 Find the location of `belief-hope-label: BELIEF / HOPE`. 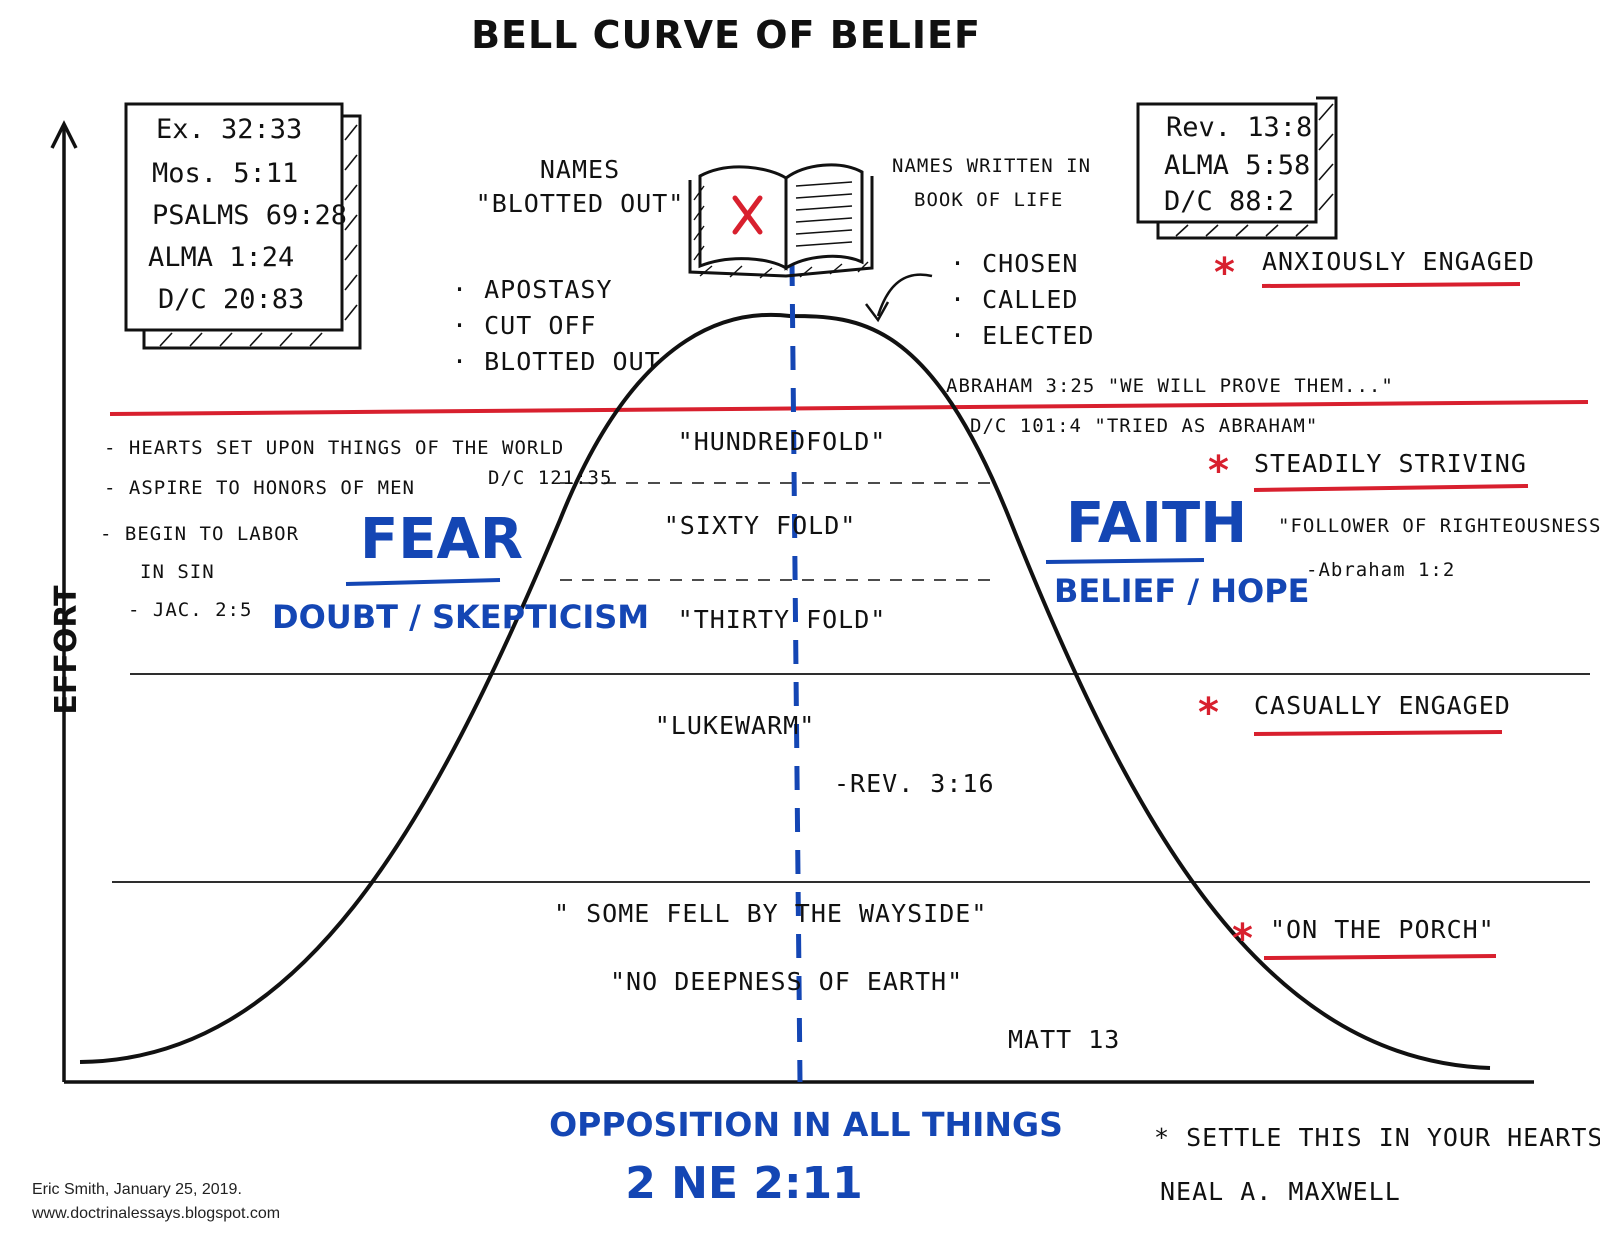

belief-hope-label: BELIEF / HOPE is located at coordinates (1182, 591).